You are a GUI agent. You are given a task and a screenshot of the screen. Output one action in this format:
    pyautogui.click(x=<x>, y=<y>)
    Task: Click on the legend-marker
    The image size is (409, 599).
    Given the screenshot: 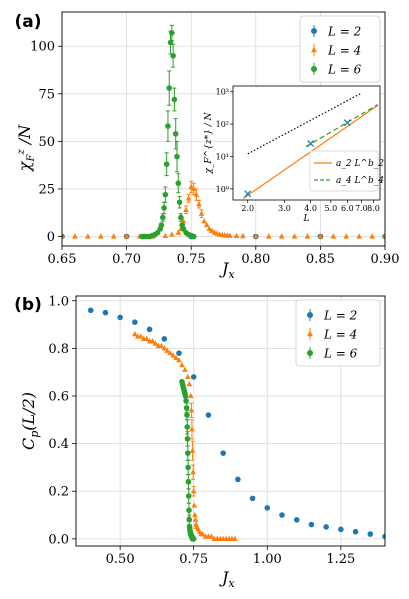 What is the action you would take?
    pyautogui.click(x=310, y=333)
    